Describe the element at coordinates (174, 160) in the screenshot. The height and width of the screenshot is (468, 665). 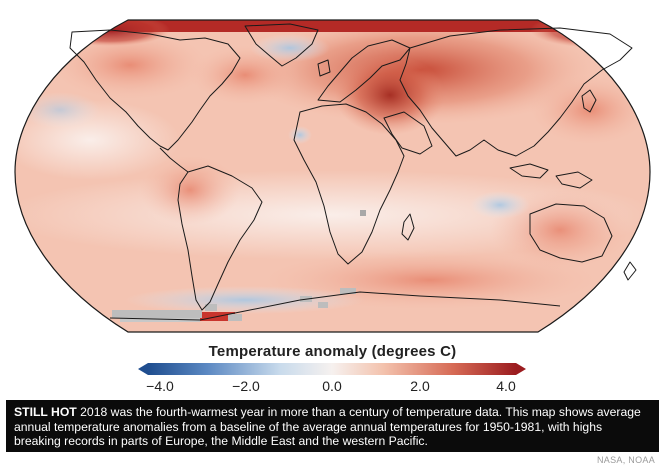
I see `central-america-outline` at that location.